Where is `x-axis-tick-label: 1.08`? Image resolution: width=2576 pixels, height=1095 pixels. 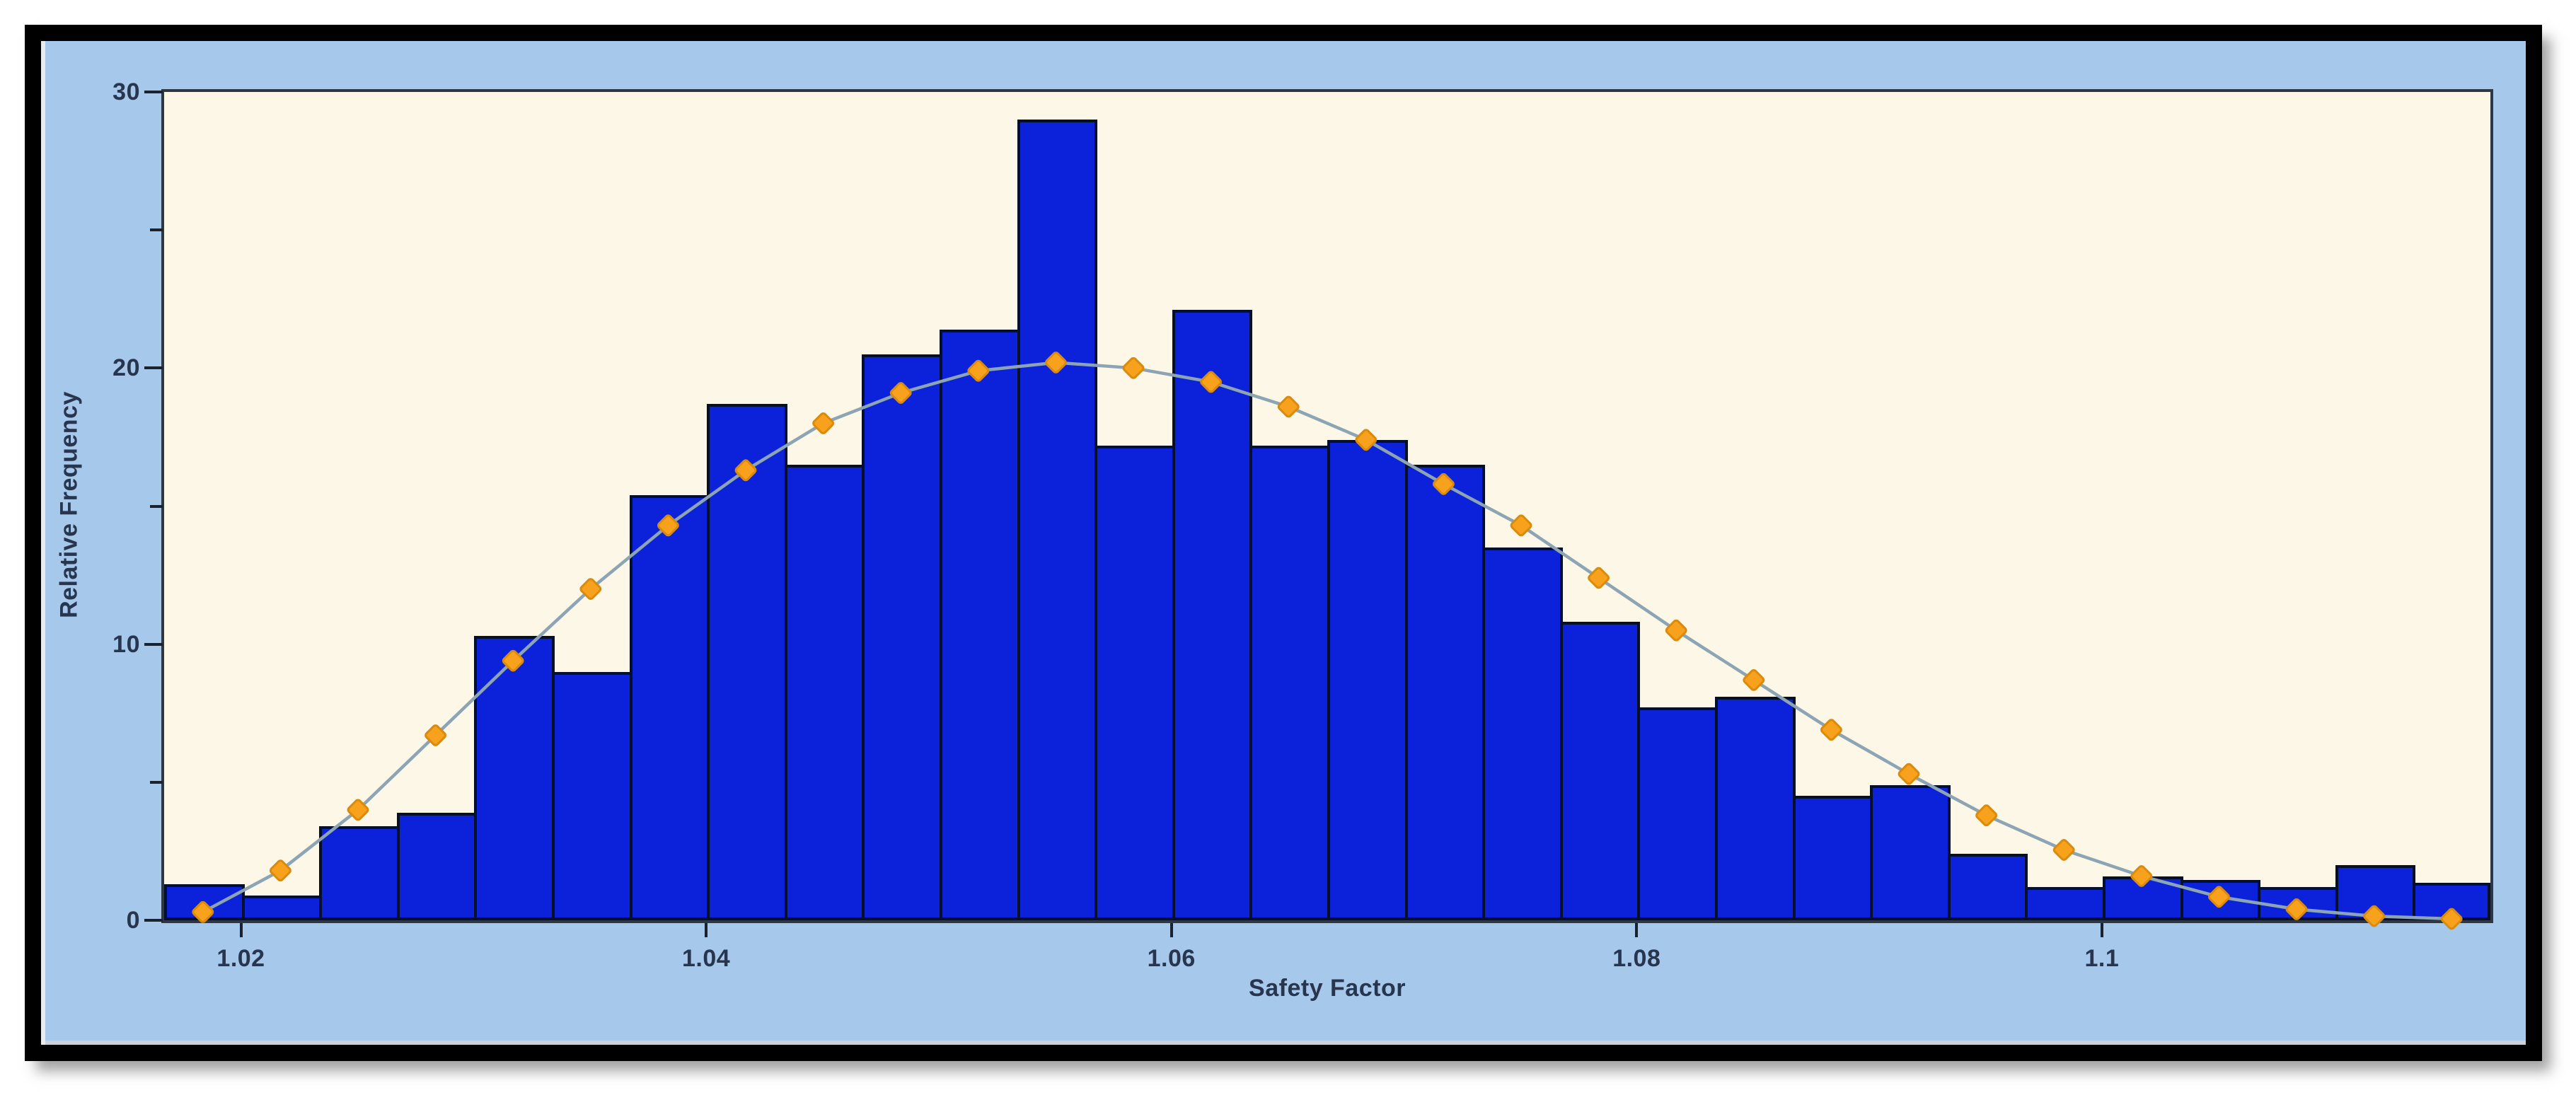 x-axis-tick-label: 1.08 is located at coordinates (1637, 959).